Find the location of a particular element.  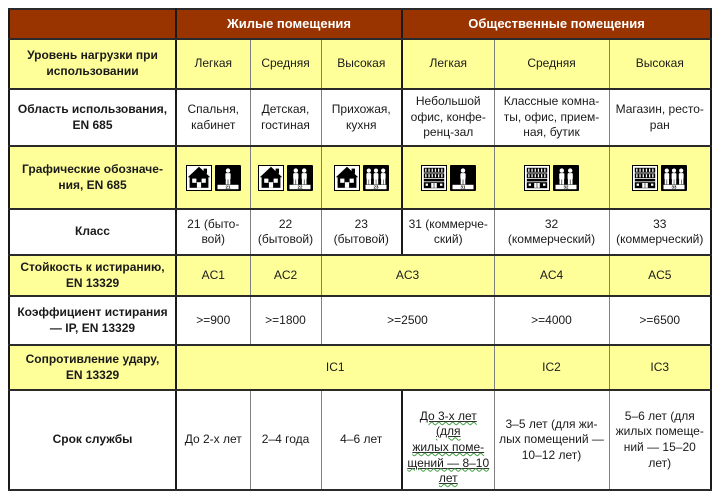

abrasion-label: Стойкость к истиранию, EN 13329 is located at coordinates (92, 276).